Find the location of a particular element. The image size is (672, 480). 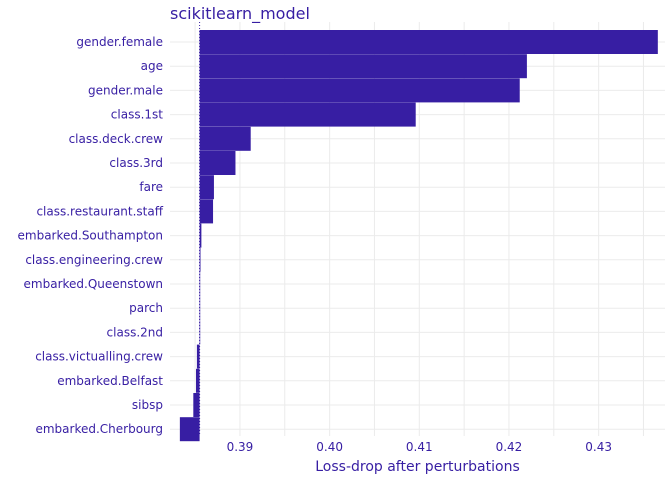

x-tick-label: 0.39 is located at coordinates (240, 447).